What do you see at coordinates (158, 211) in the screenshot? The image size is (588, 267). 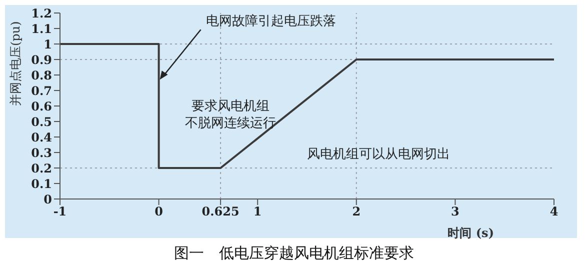 I see `x-tick-label: 0` at bounding box center [158, 211].